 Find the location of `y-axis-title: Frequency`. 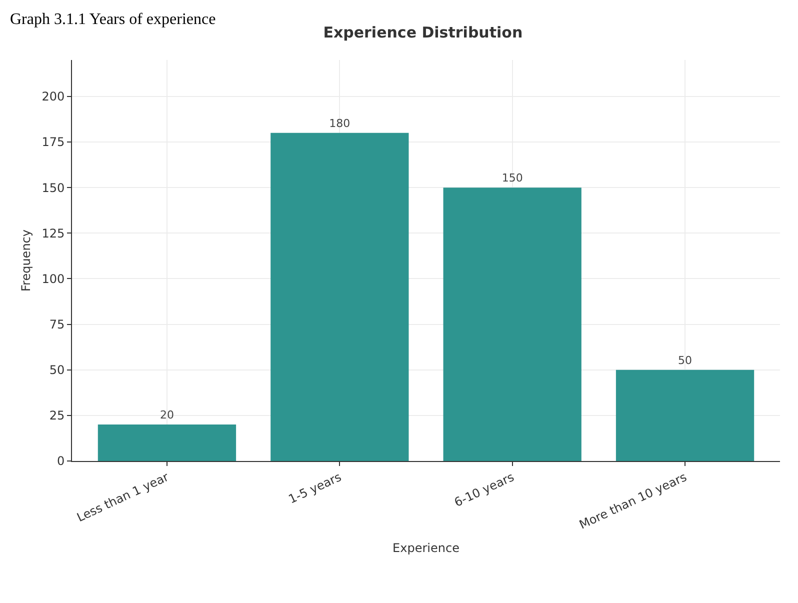

y-axis-title: Frequency is located at coordinates (25, 261).